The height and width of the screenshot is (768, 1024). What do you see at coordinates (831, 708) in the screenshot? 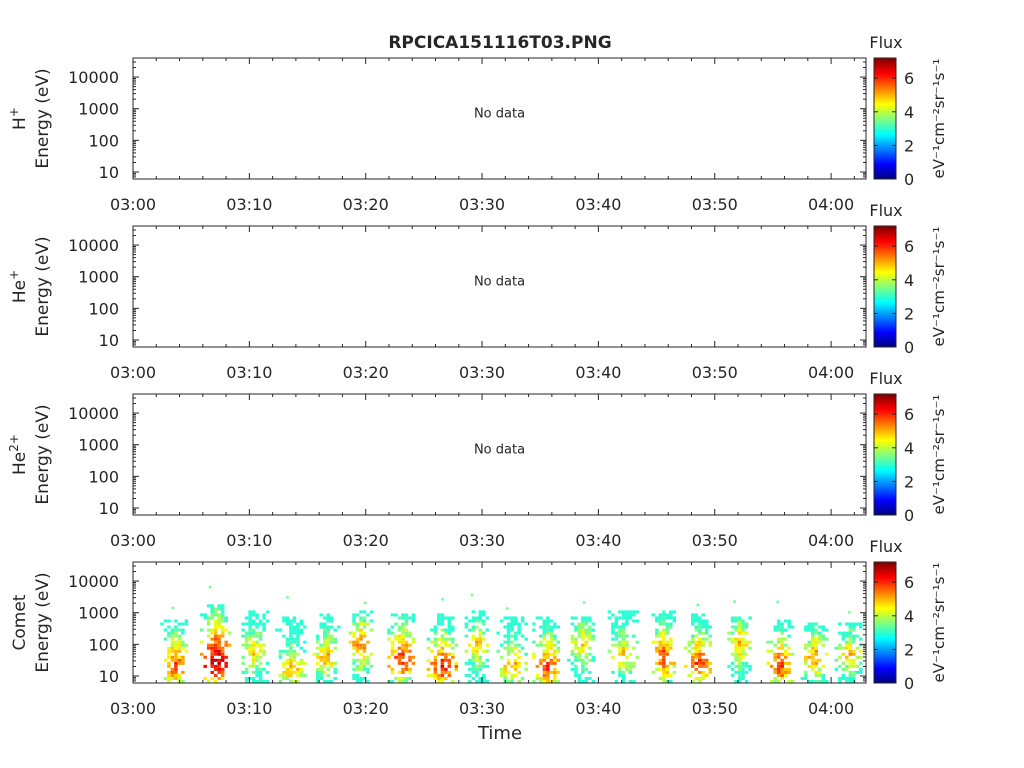
I see `x-tick-label: 04:00` at bounding box center [831, 708].